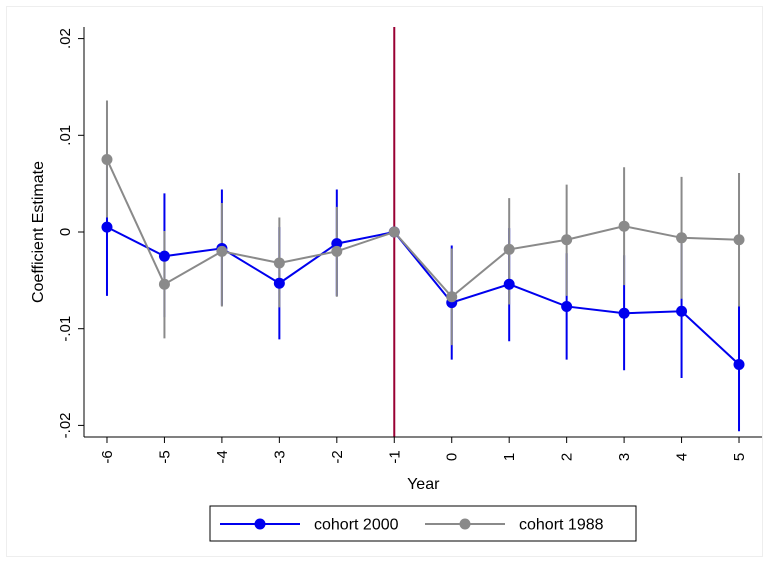 Image resolution: width=769 pixels, height=563 pixels. Describe the element at coordinates (423, 484) in the screenshot. I see `x-axis-title: Year` at that location.